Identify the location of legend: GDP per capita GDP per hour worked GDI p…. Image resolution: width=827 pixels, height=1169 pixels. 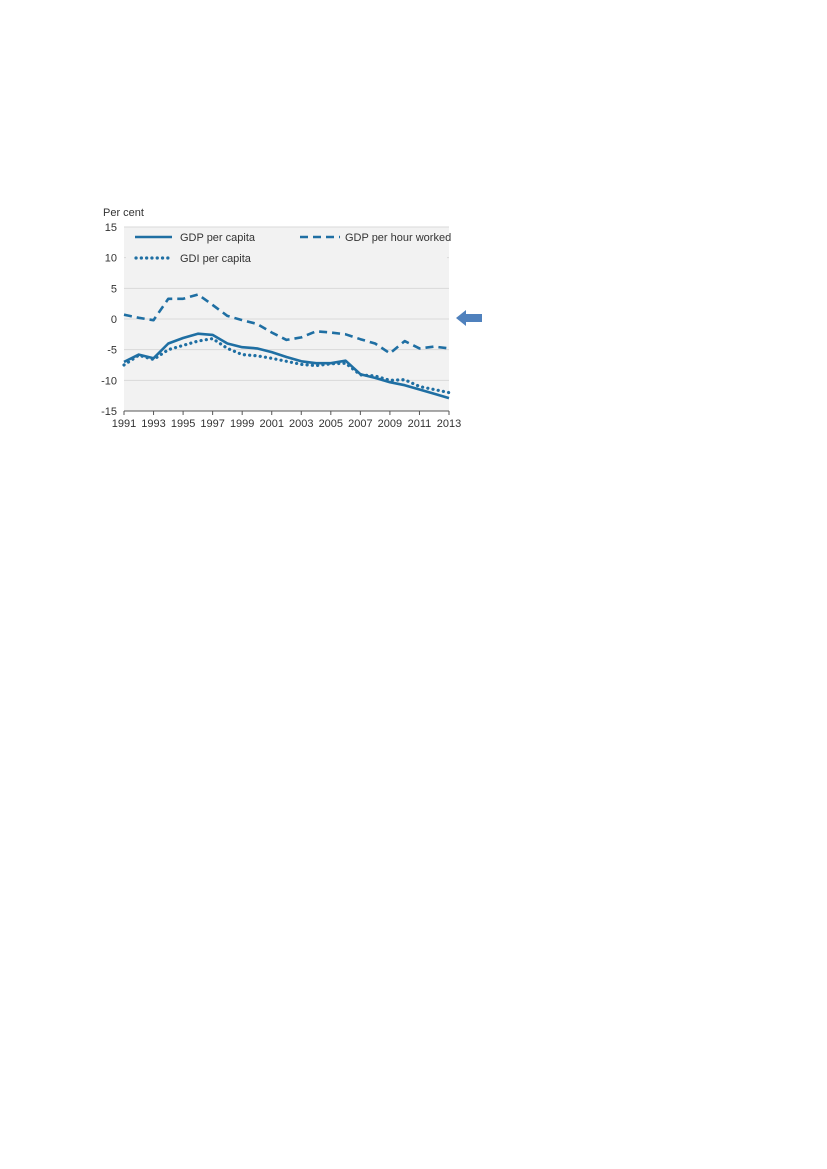
(288, 247).